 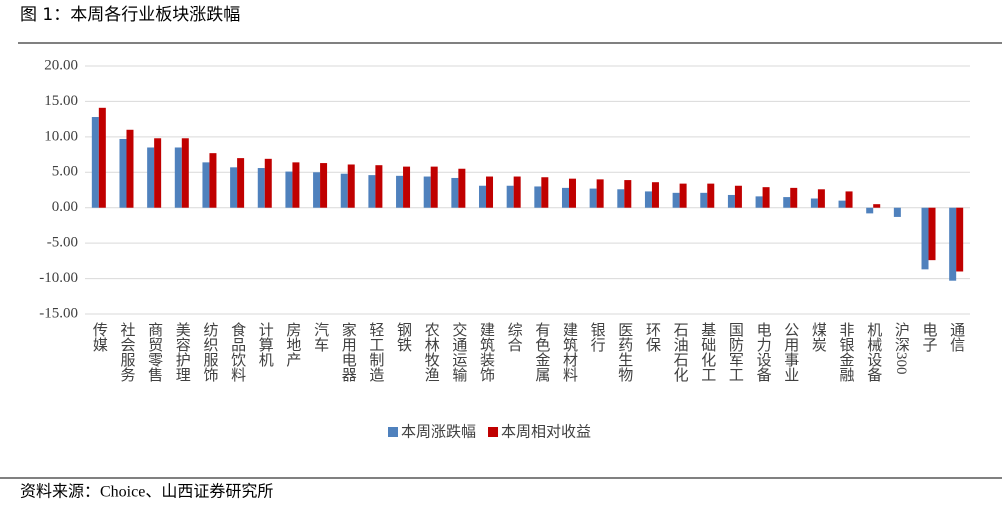 What do you see at coordinates (209, 352) in the screenshot?
I see `x-tick-label: 纺织服饰` at bounding box center [209, 352].